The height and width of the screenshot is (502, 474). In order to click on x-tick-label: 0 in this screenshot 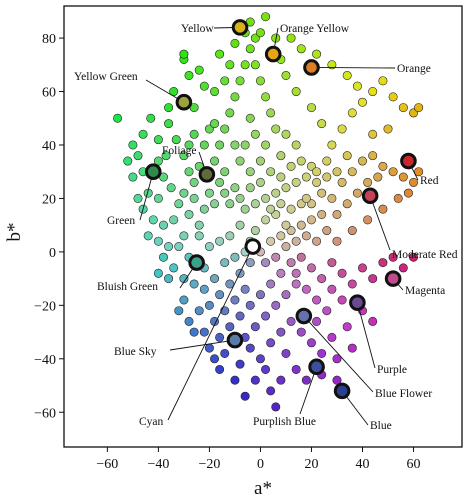, I will do `click(260, 464)`.